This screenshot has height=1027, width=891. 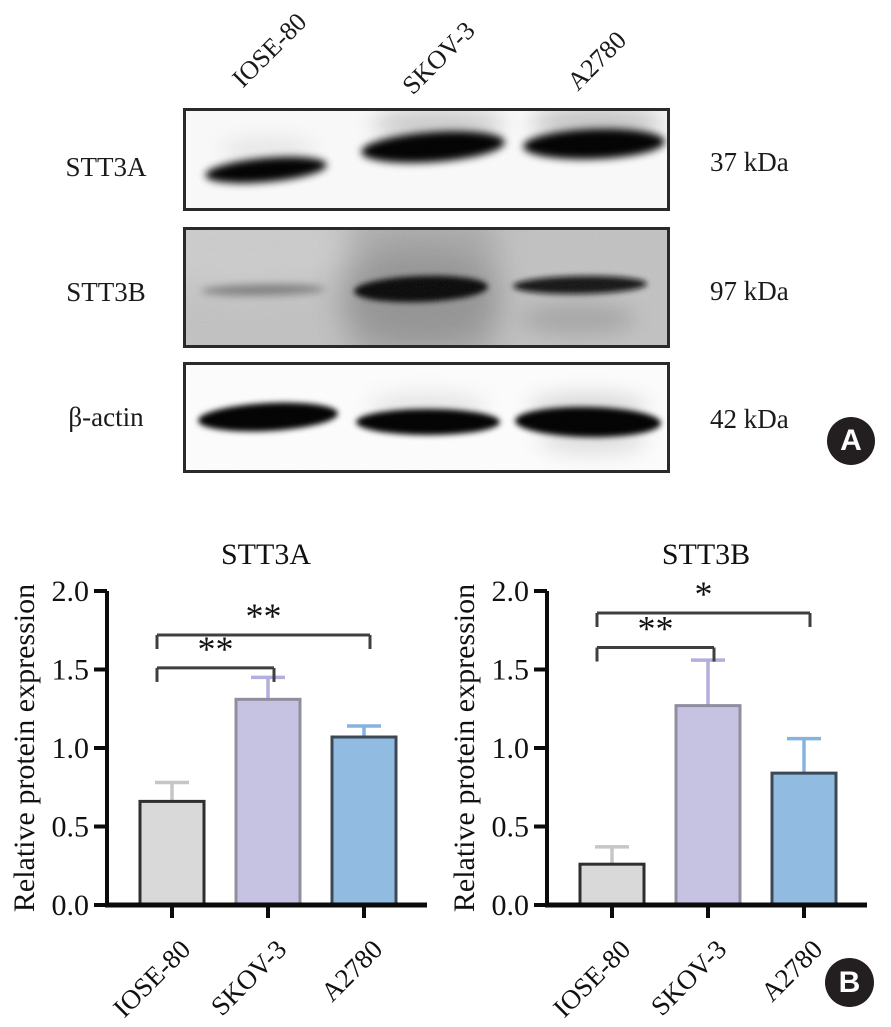 I want to click on mw-label-42kda: 42 kDa, so click(x=749, y=419).